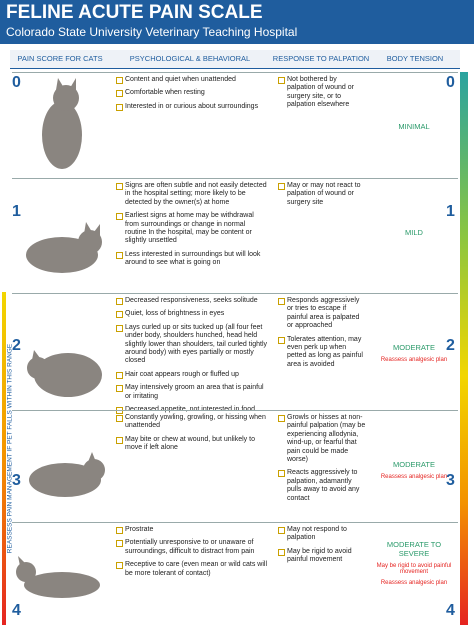 The height and width of the screenshot is (629, 474). I want to click on tension-item: MINIMAL, so click(414, 126).